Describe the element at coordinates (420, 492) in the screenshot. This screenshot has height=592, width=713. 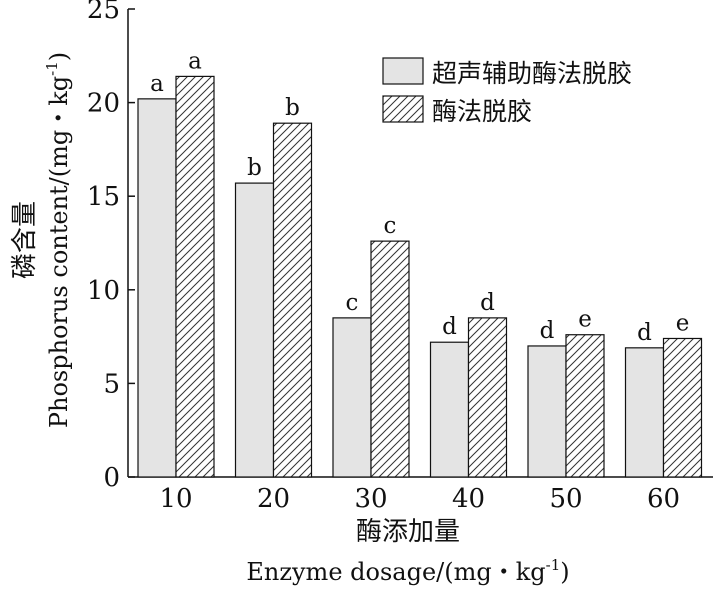
I see `x-axis: 10 20 30 40 50 60` at that location.